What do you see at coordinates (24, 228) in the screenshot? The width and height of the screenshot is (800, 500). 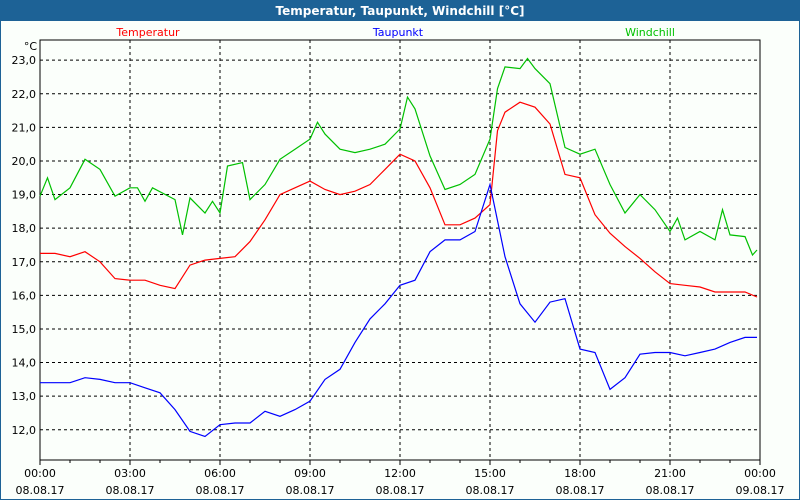 I see `y-tick-label: 18,0` at bounding box center [24, 228].